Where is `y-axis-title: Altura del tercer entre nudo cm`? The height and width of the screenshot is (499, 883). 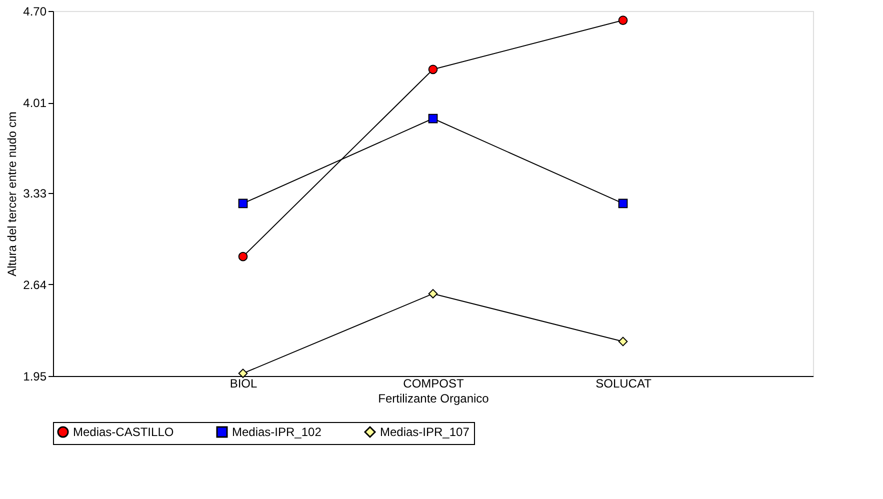
y-axis-title: Altura del tercer entre nudo cm is located at coordinates (12, 194).